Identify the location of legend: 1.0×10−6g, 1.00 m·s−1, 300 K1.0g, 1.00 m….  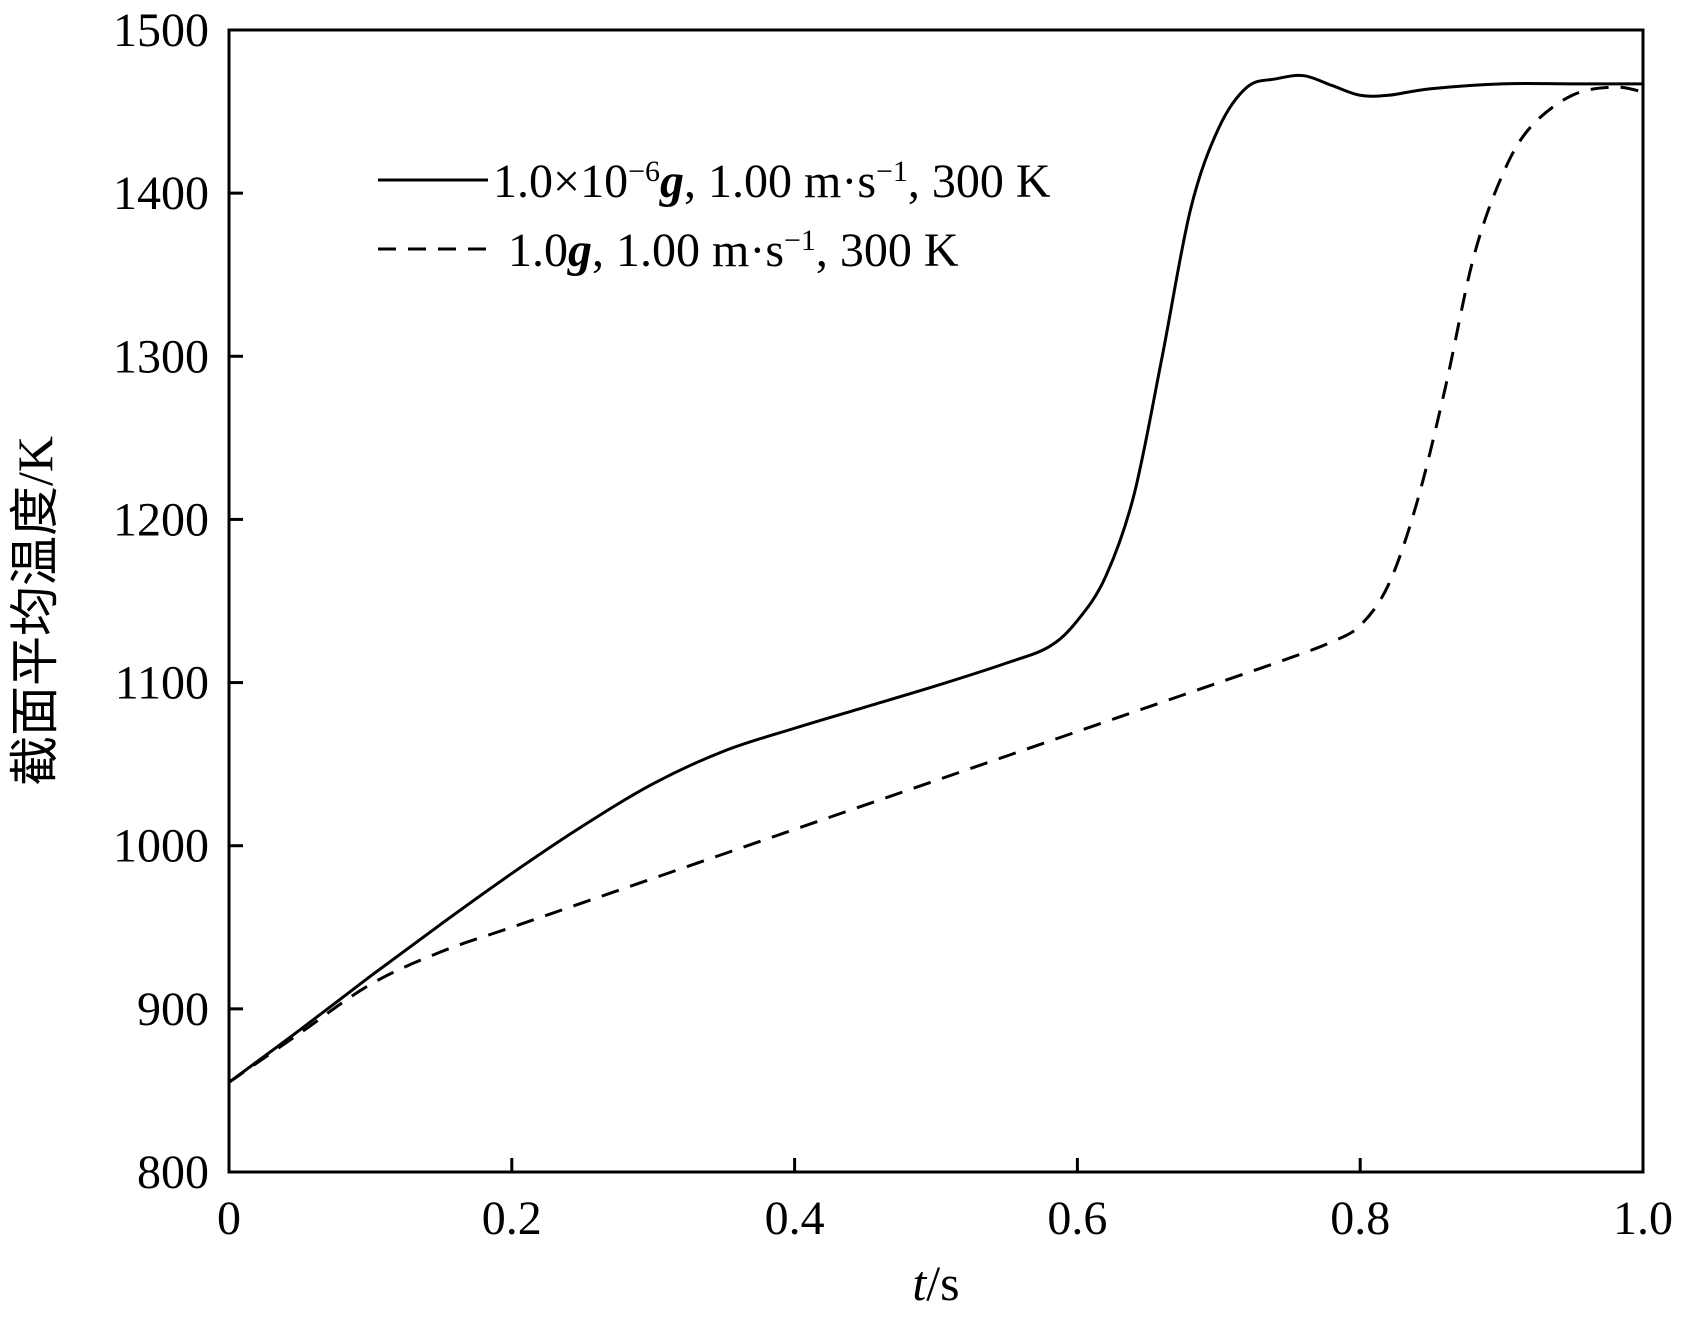
(714, 216).